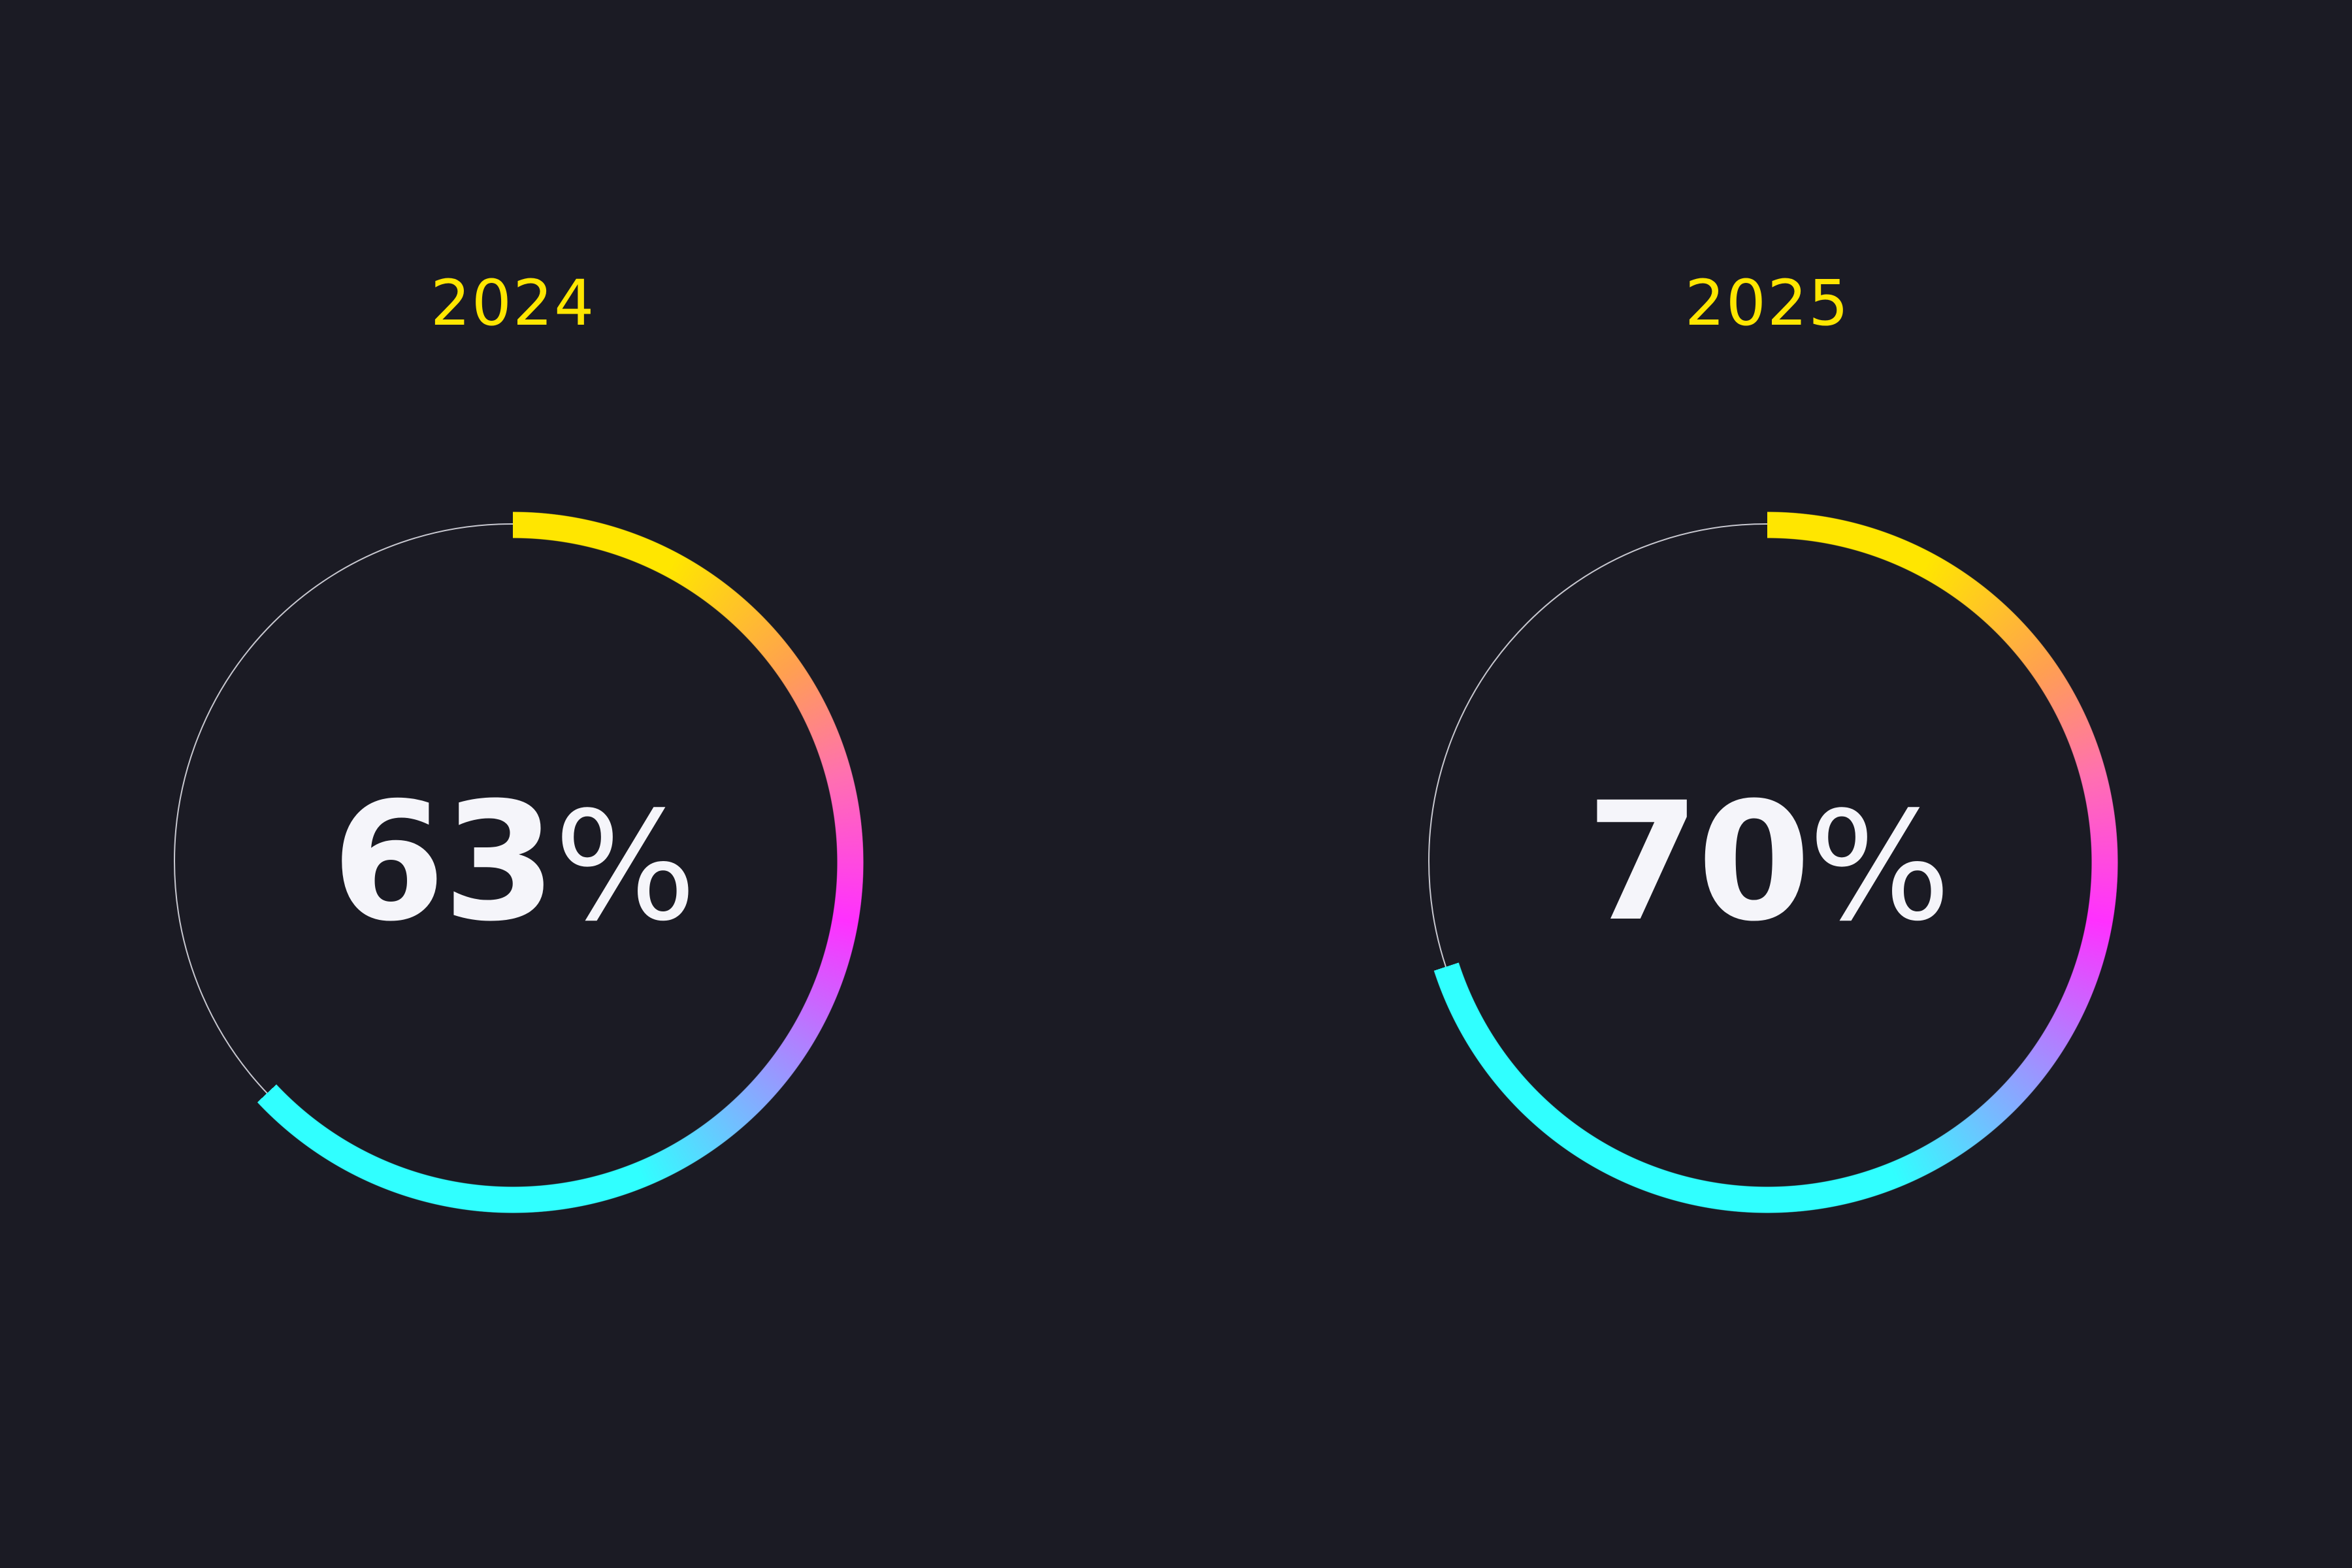  I want to click on year-label: 2025, so click(1767, 303).